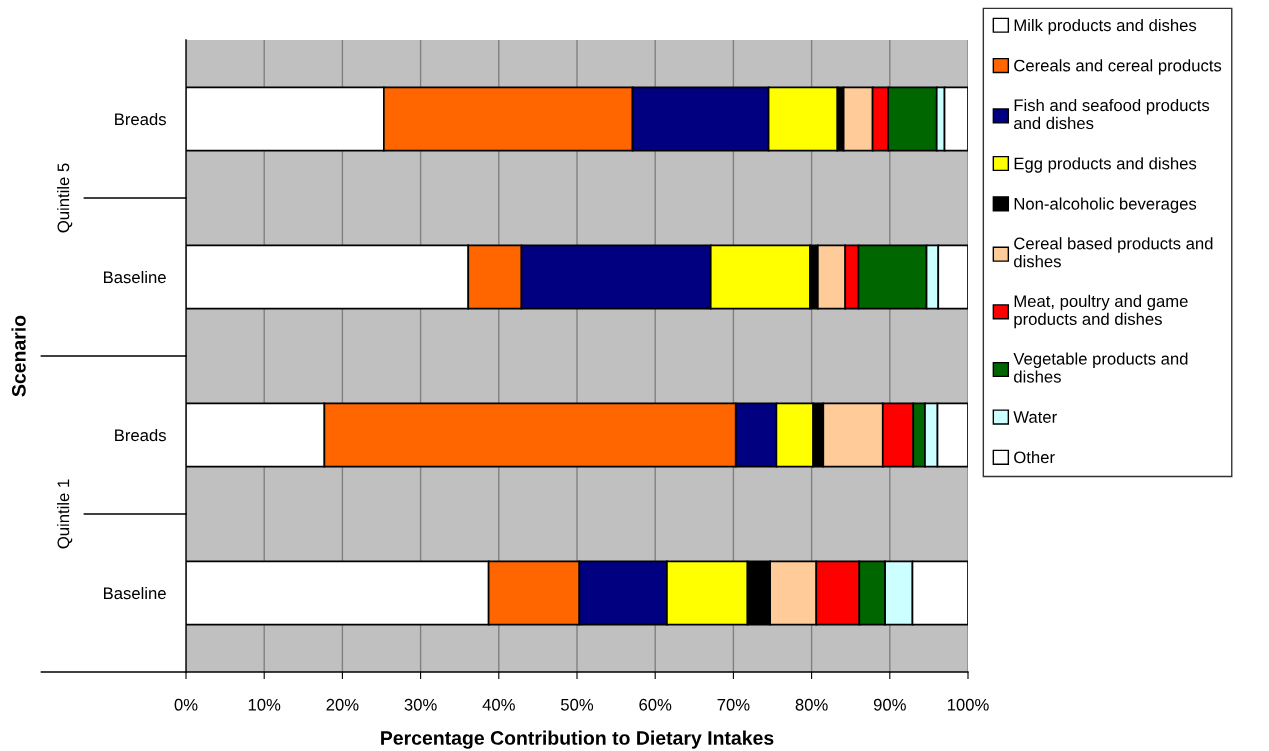 The image size is (1269, 751). Describe the element at coordinates (18, 356) in the screenshot. I see `y-axis-title: Scenario` at that location.